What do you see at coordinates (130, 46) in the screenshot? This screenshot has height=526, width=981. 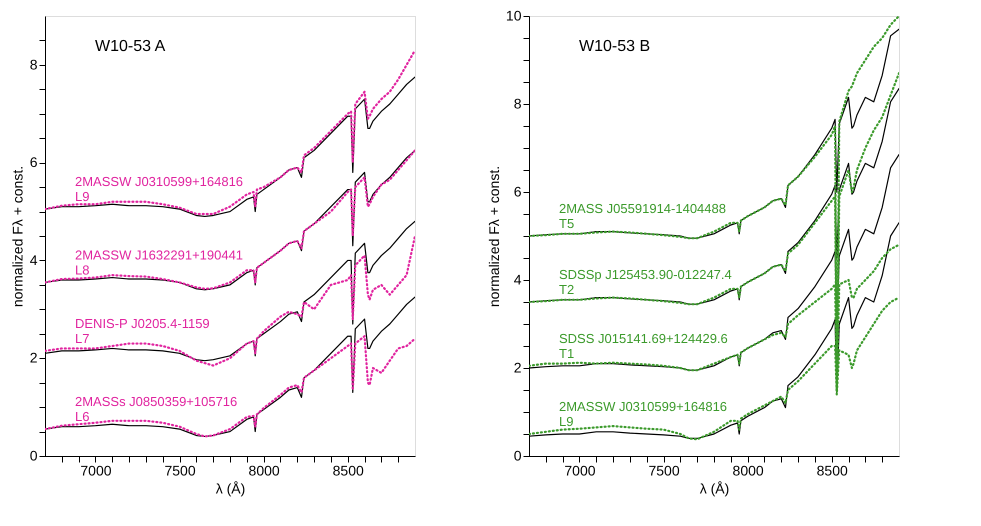 I see `text: W10-53 A` at bounding box center [130, 46].